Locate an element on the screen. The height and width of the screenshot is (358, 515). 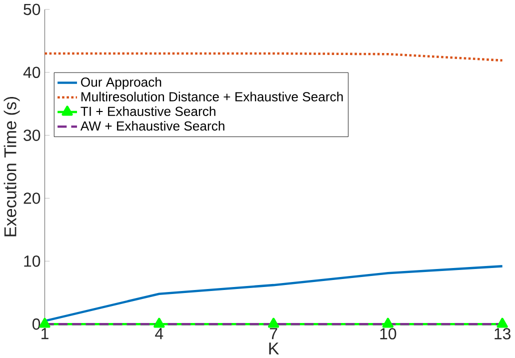
x-tick-label: 13 is located at coordinates (502, 334).